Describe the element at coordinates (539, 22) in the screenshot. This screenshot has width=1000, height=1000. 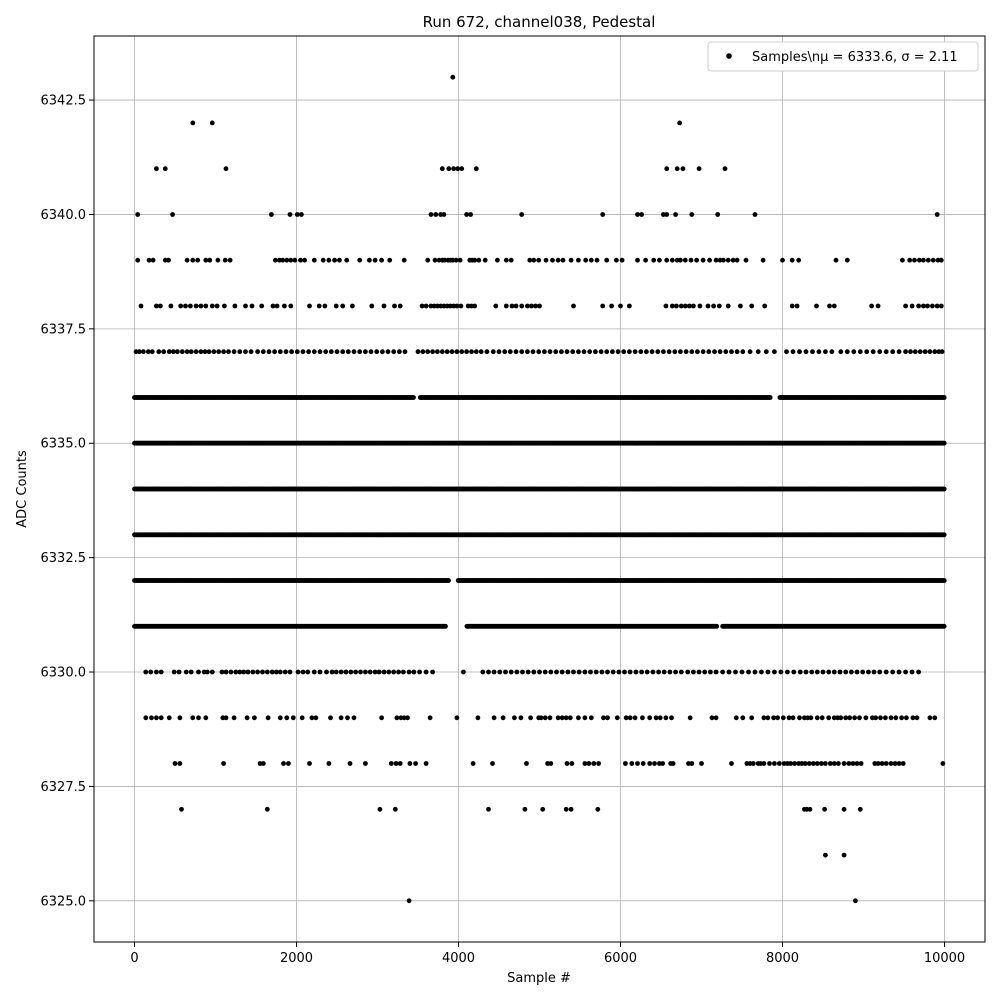
I see `chart-title: Run 672, channel038, Pedestal` at that location.